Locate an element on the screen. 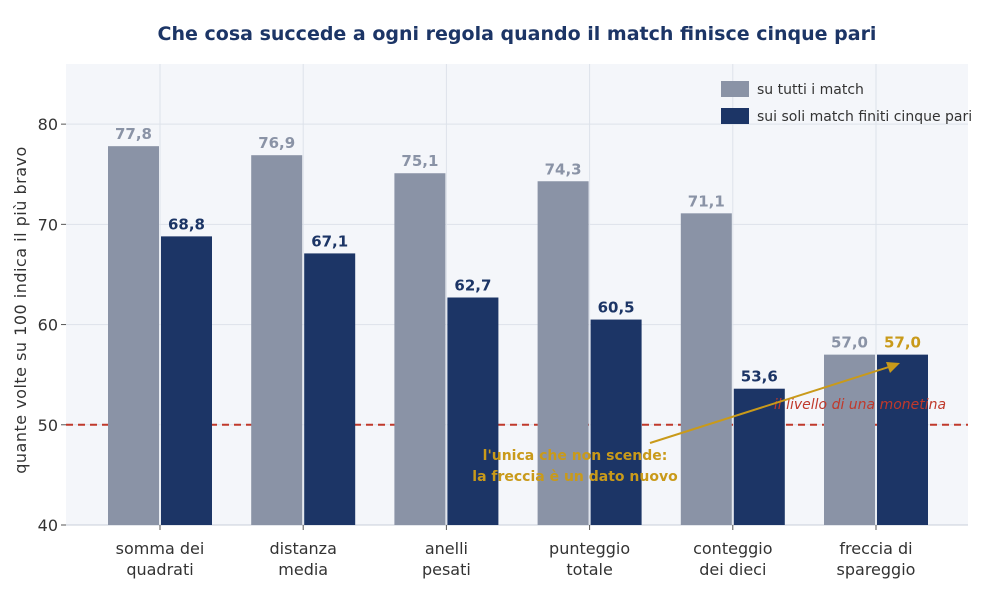 This screenshot has height=605, width=985. category-label: dei dieci is located at coordinates (732, 569).